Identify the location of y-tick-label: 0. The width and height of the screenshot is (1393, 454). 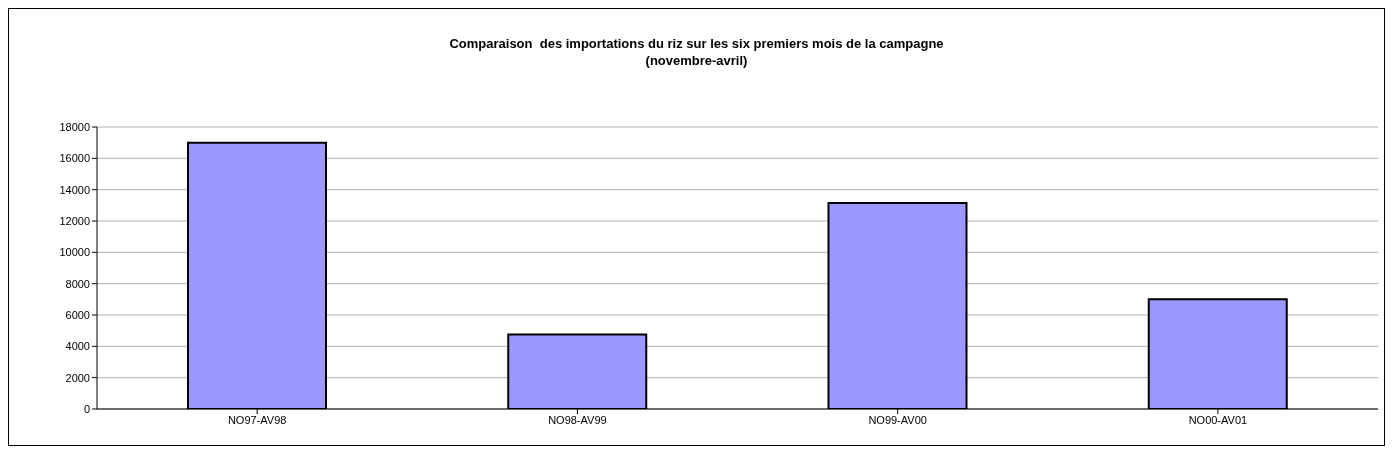
(86, 408).